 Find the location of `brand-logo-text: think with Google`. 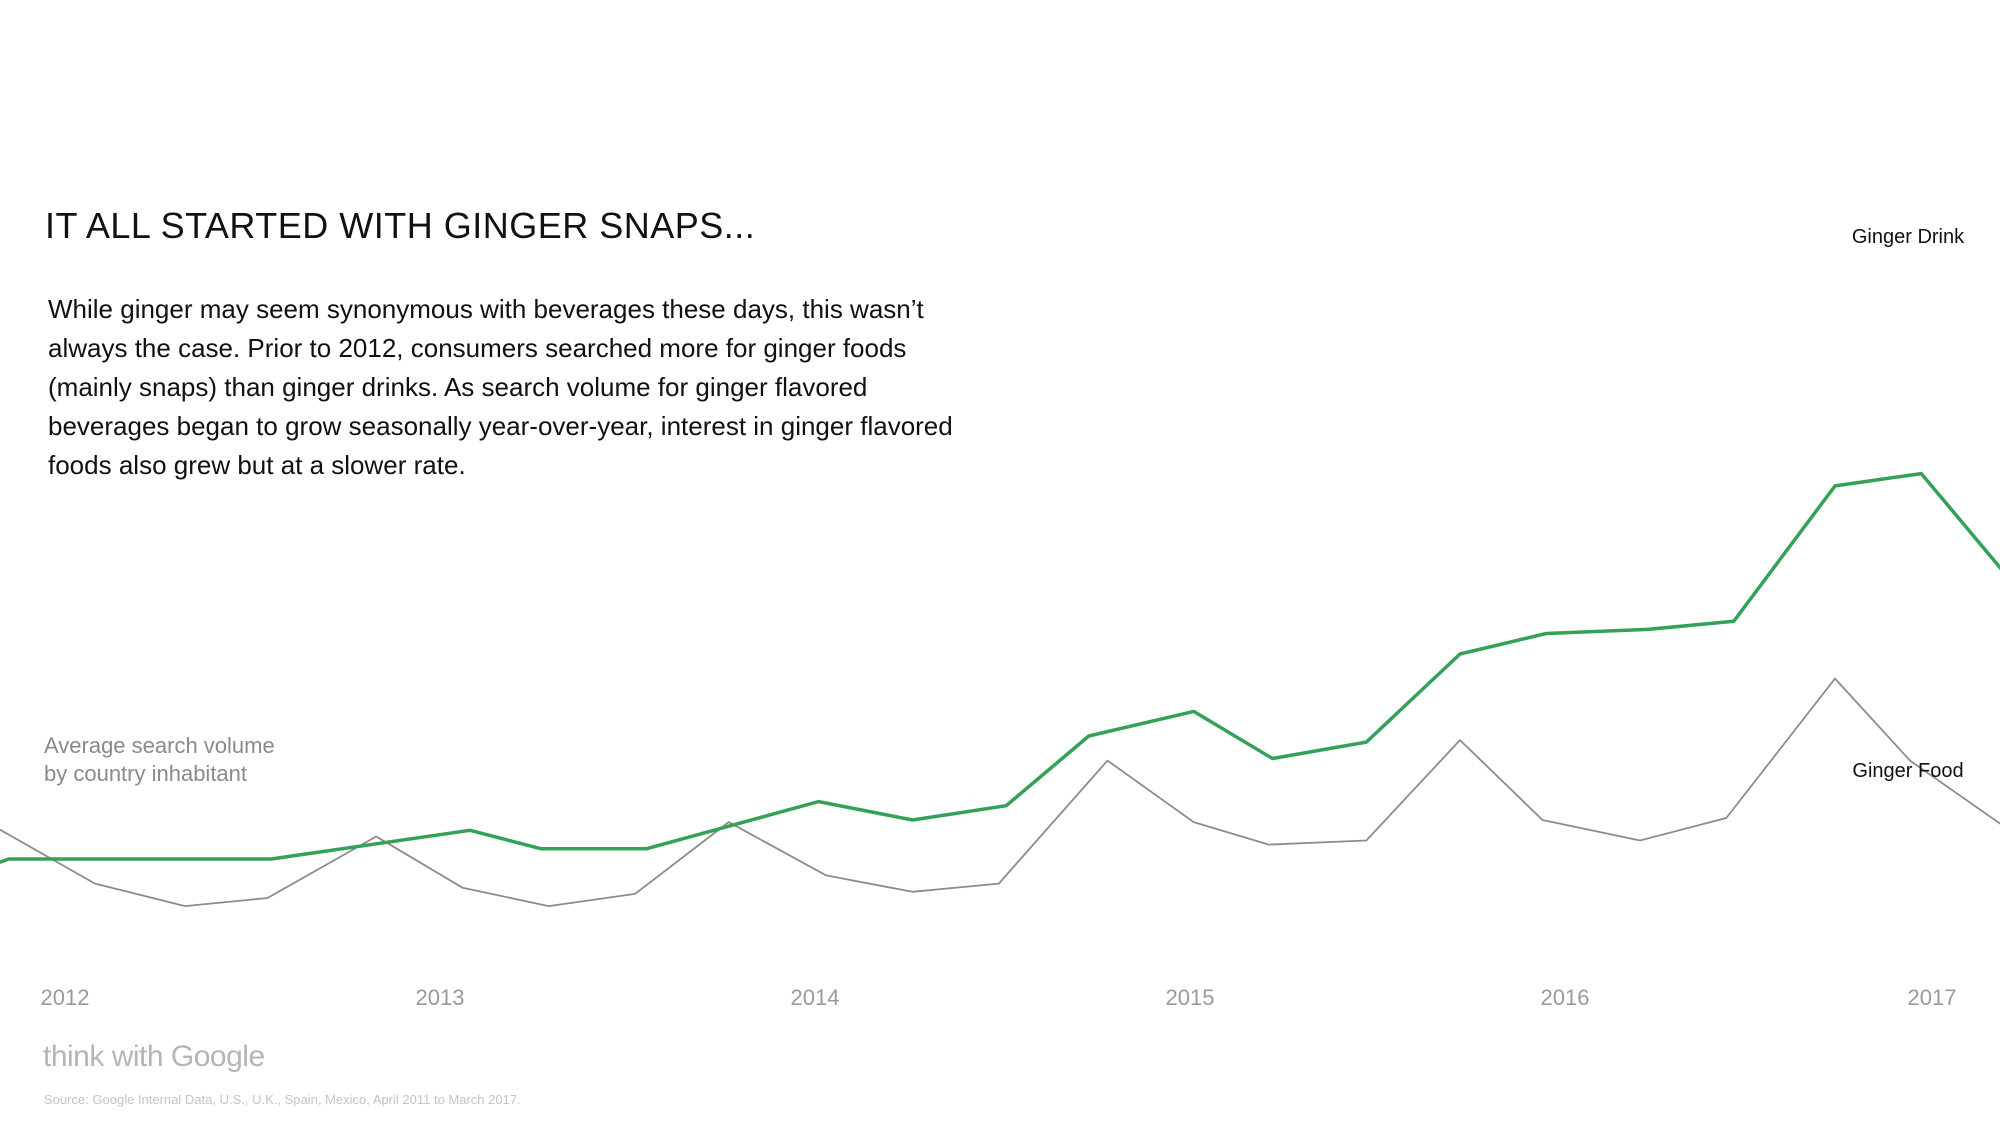

brand-logo-text: think with Google is located at coordinates (154, 1056).